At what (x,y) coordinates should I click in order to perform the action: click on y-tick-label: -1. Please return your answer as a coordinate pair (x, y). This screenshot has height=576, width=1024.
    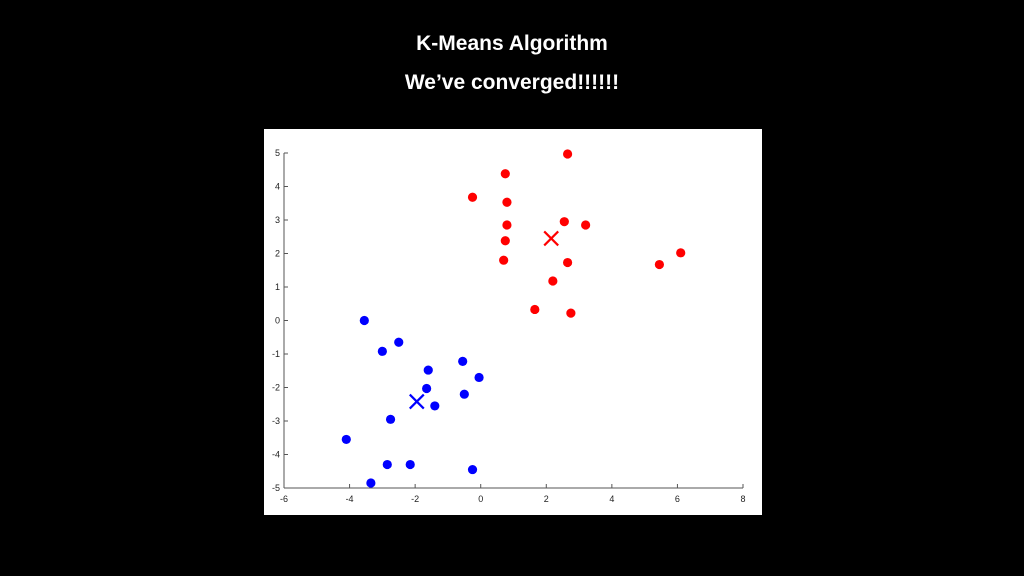
    Looking at the image, I should click on (276, 354).